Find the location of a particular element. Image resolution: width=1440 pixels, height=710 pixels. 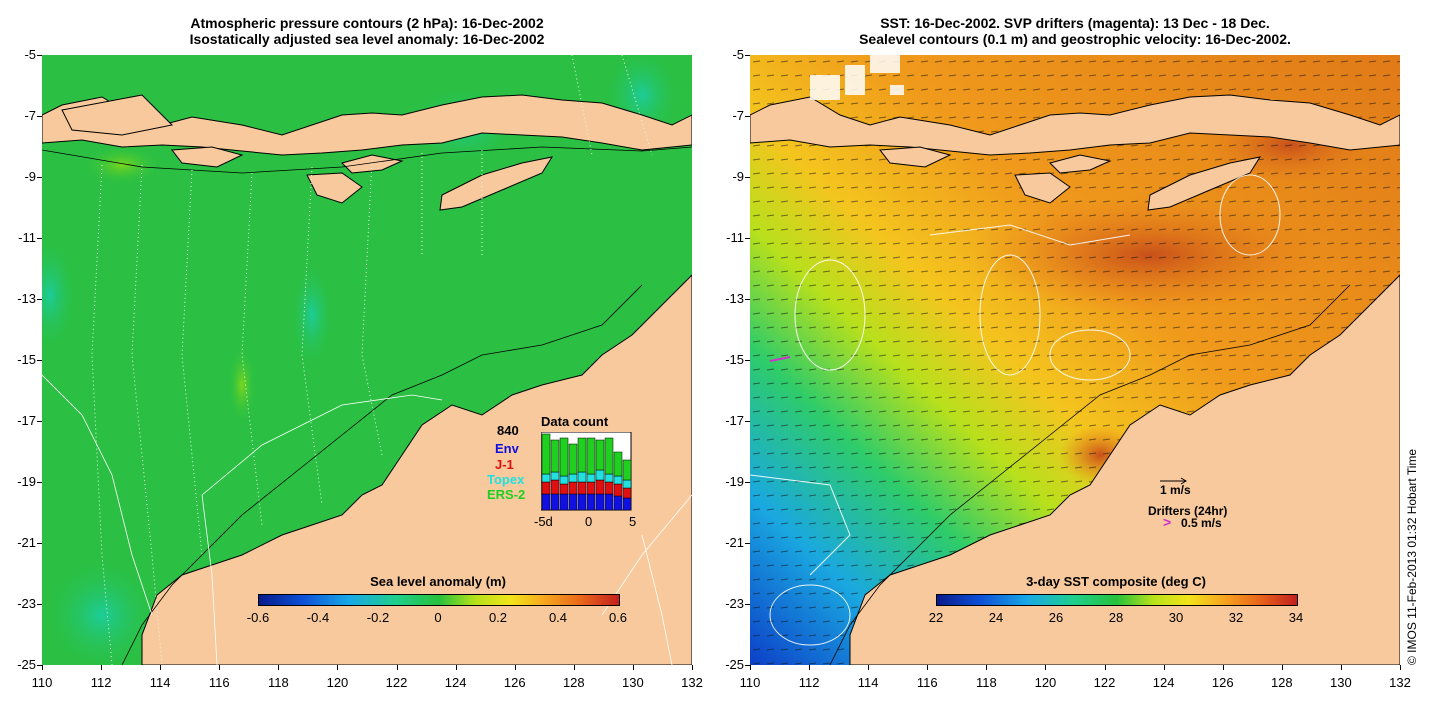

left-xtick-label: 114 is located at coordinates (160, 682).